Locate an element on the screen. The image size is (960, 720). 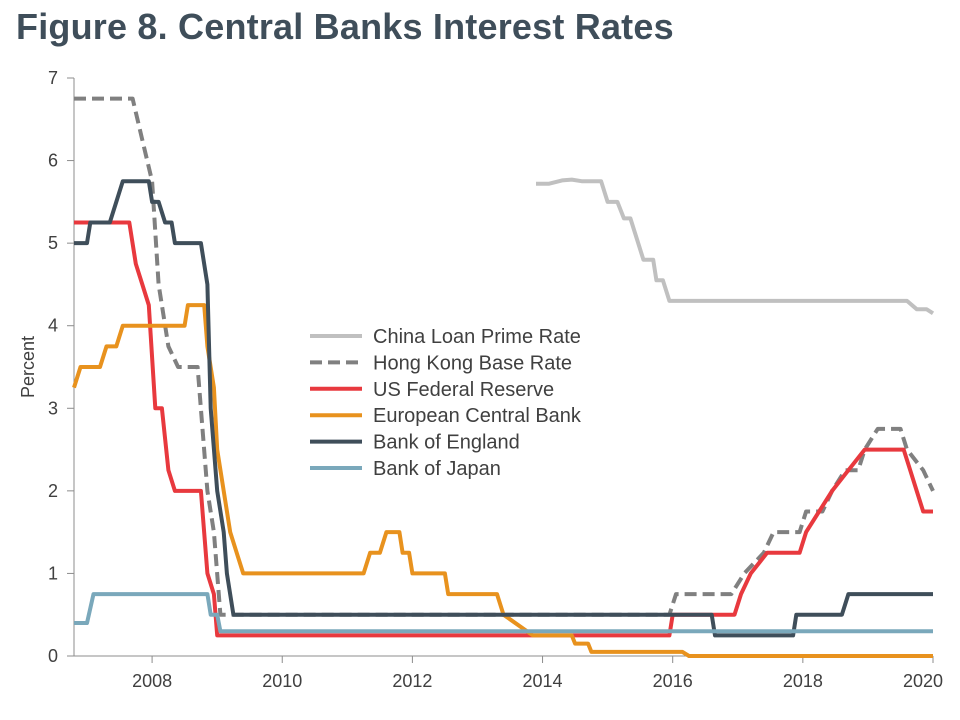
x-tick-label: 2008 is located at coordinates (152, 681).